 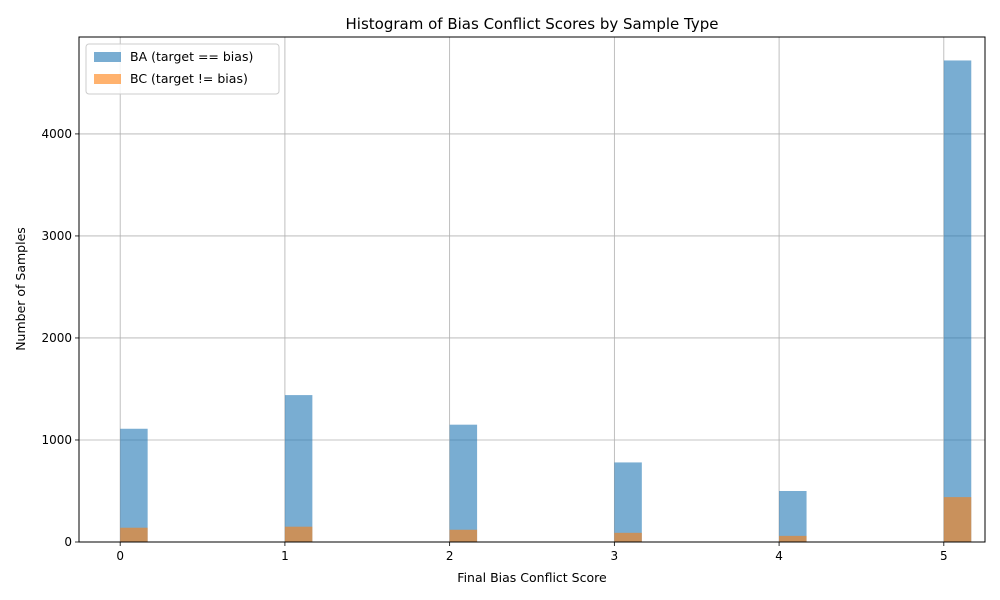 I want to click on x-tick-label: 3, so click(x=615, y=556).